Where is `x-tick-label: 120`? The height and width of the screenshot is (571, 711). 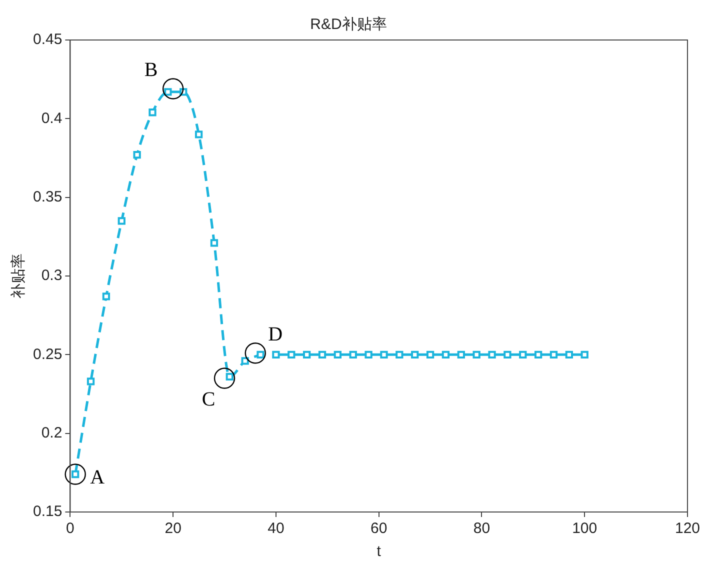
x-tick-label: 120 is located at coordinates (687, 529).